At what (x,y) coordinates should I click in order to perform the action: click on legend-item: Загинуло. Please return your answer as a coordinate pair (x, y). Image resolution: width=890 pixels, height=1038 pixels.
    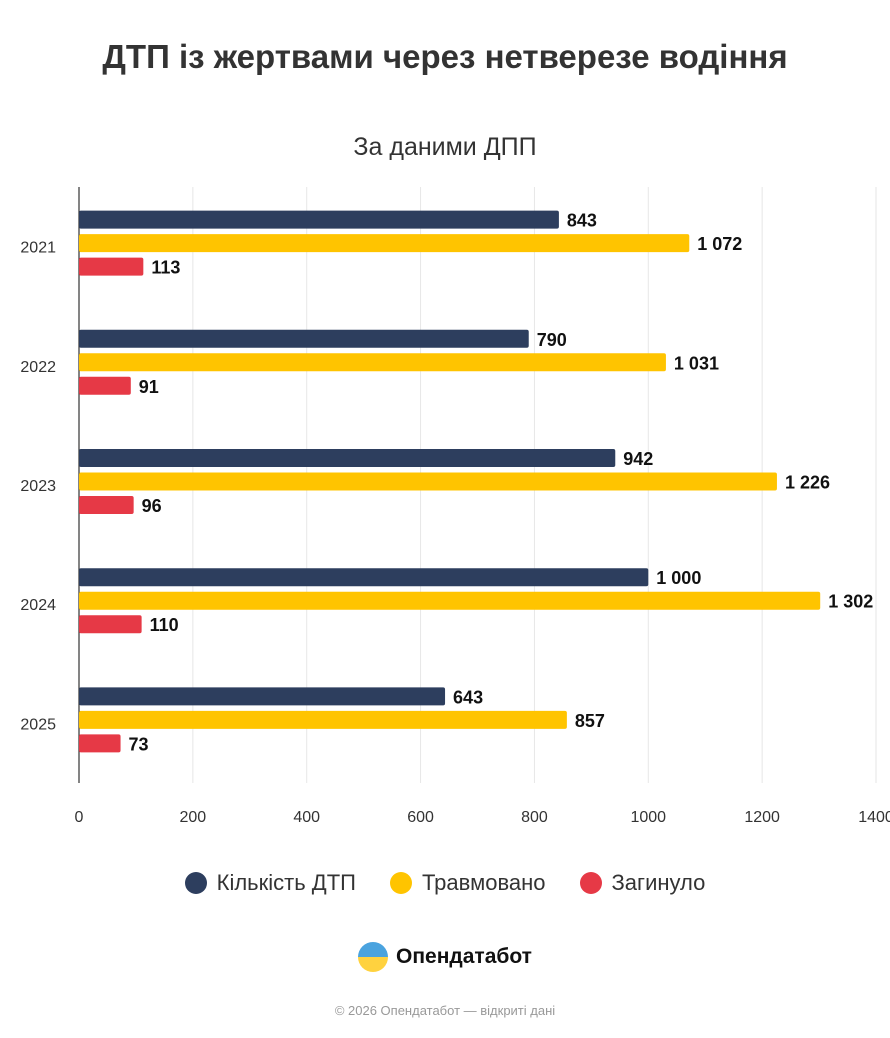
    Looking at the image, I should click on (642, 883).